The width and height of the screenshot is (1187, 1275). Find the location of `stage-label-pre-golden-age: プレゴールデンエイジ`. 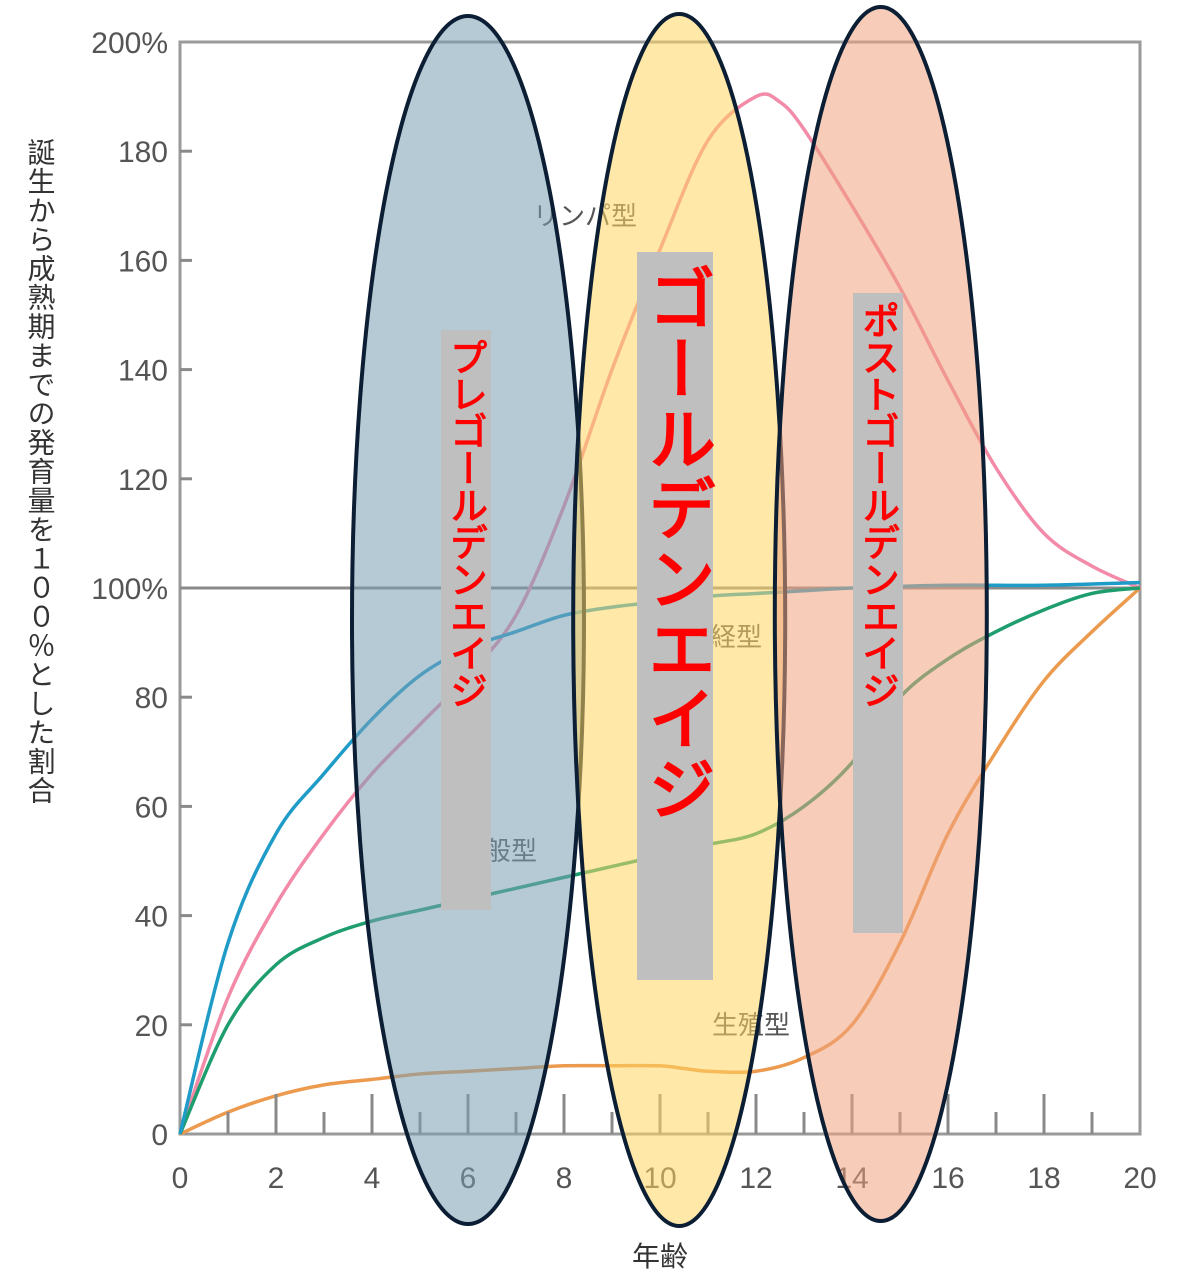

stage-label-pre-golden-age: プレゴールデンエイジ is located at coordinates (466, 620).